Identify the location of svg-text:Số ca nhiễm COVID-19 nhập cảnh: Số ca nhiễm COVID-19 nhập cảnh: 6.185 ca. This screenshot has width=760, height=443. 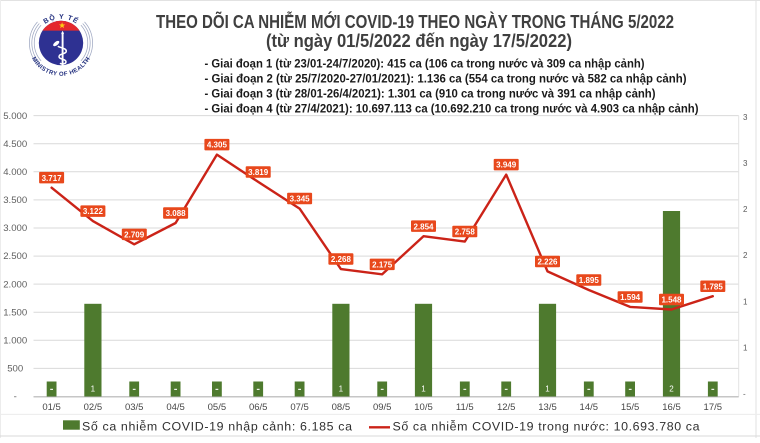
(217, 426).